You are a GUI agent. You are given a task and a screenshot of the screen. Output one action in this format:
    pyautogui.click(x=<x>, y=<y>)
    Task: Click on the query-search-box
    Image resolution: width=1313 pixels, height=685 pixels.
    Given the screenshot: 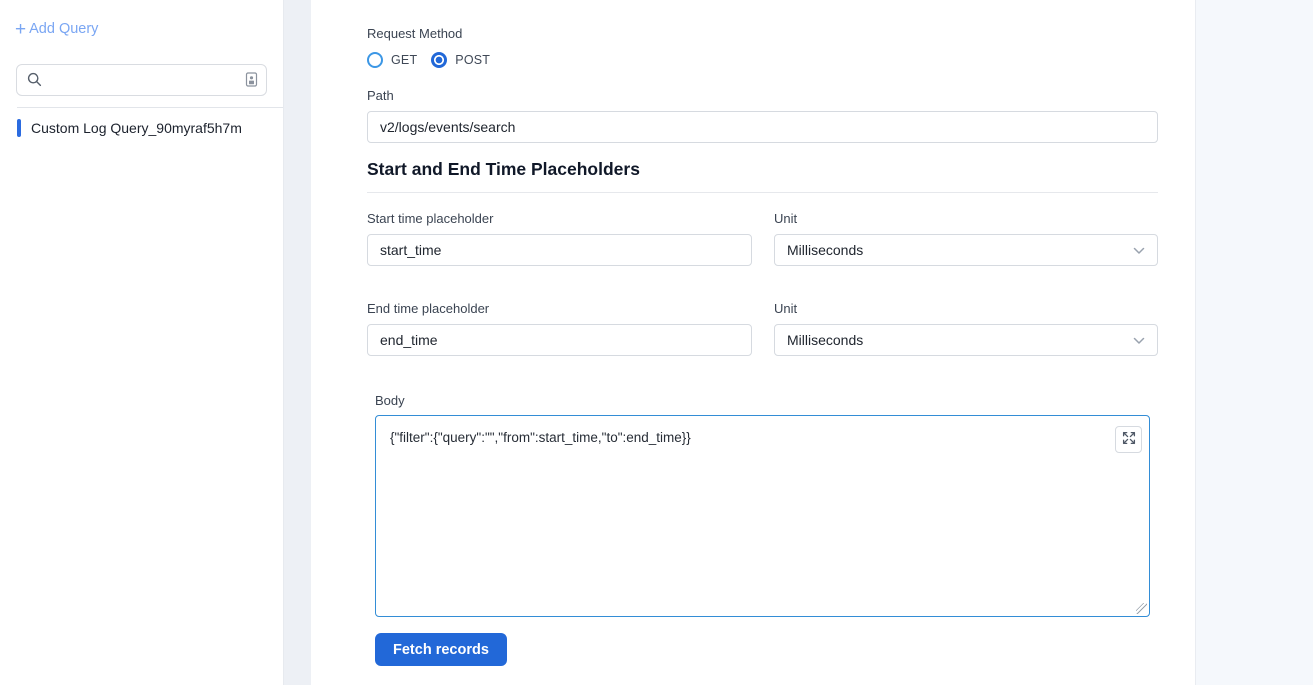 What is the action you would take?
    pyautogui.click(x=141, y=79)
    